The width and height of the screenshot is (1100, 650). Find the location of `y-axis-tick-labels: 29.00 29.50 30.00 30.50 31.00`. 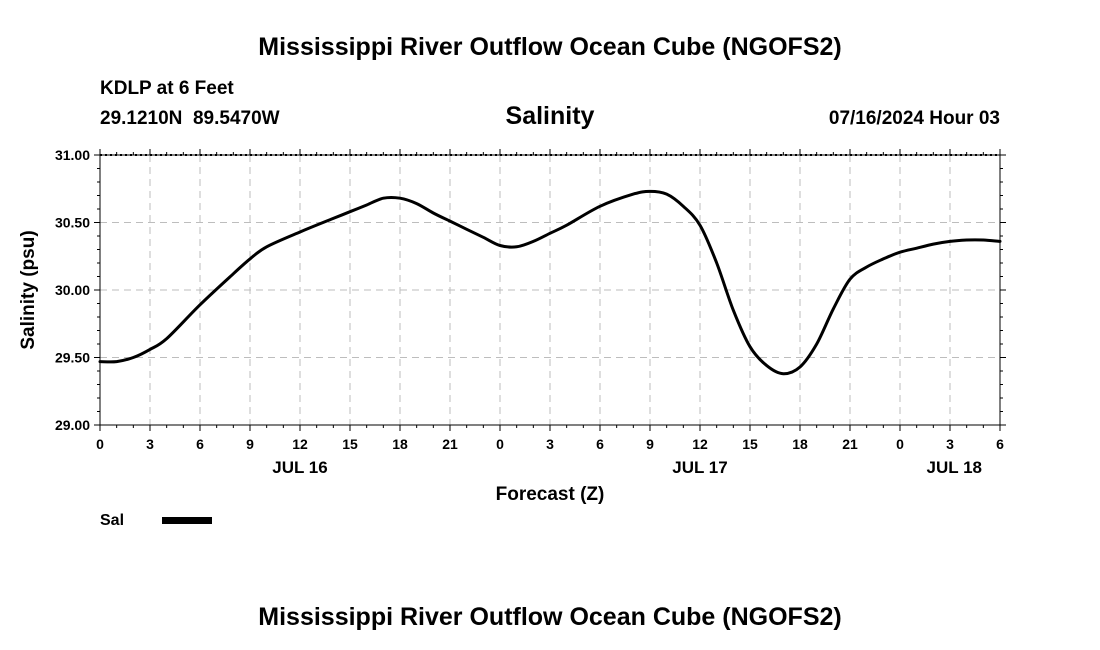

y-axis-tick-labels: 29.00 29.50 30.00 30.50 31.00 is located at coordinates (72, 290).